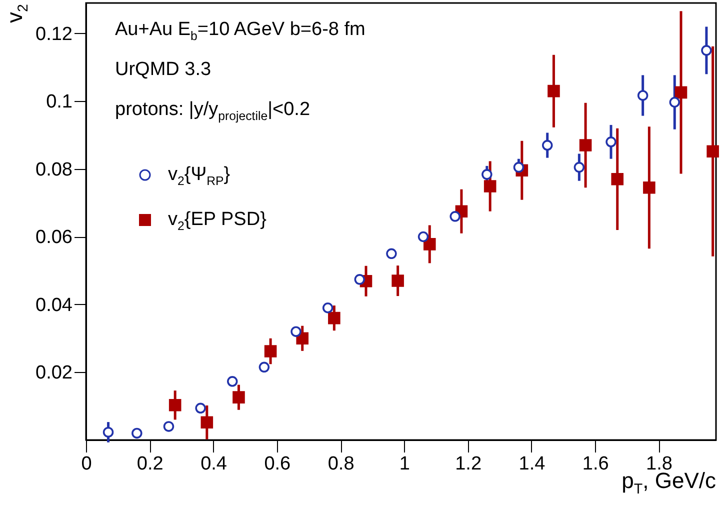  What do you see at coordinates (150, 464) in the screenshot?
I see `x-tick-label: 0.2` at bounding box center [150, 464].